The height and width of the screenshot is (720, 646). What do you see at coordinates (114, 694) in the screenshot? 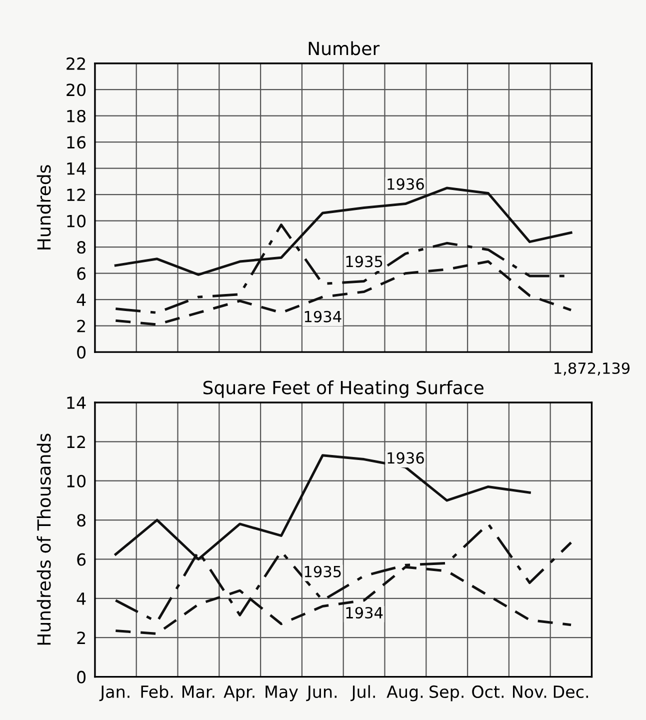
I see `x-tick-label: Jan.` at bounding box center [114, 694].